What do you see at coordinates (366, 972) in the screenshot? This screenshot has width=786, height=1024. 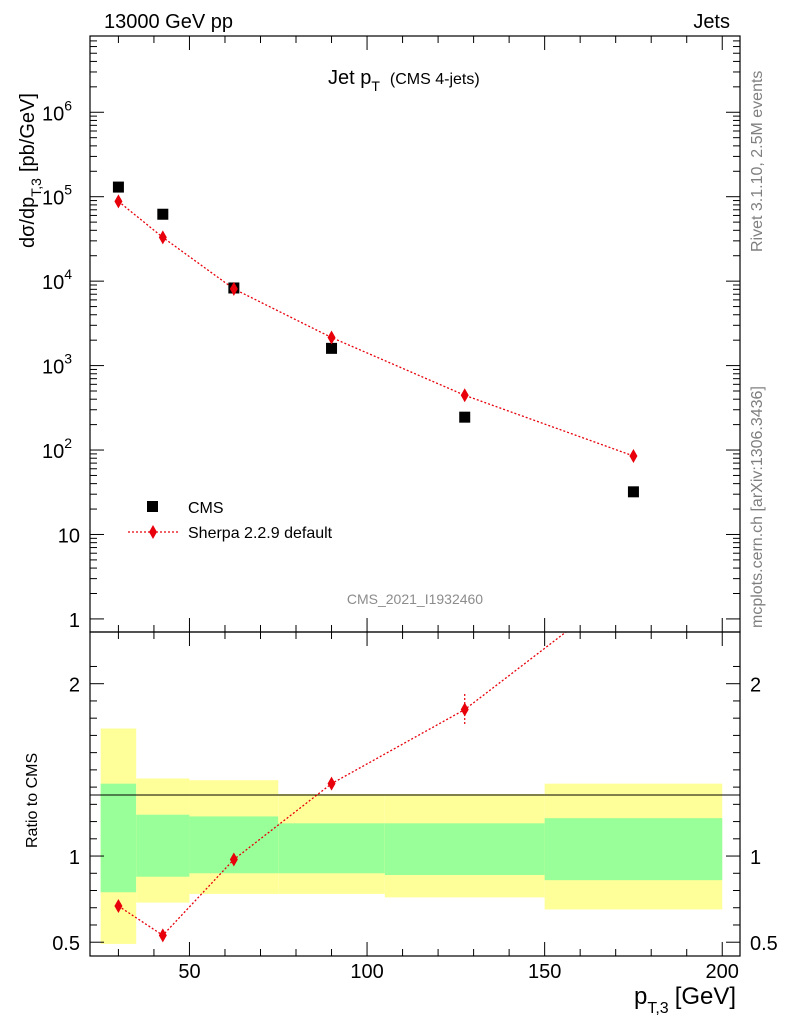 I see `x-tick-label: 100` at bounding box center [366, 972].